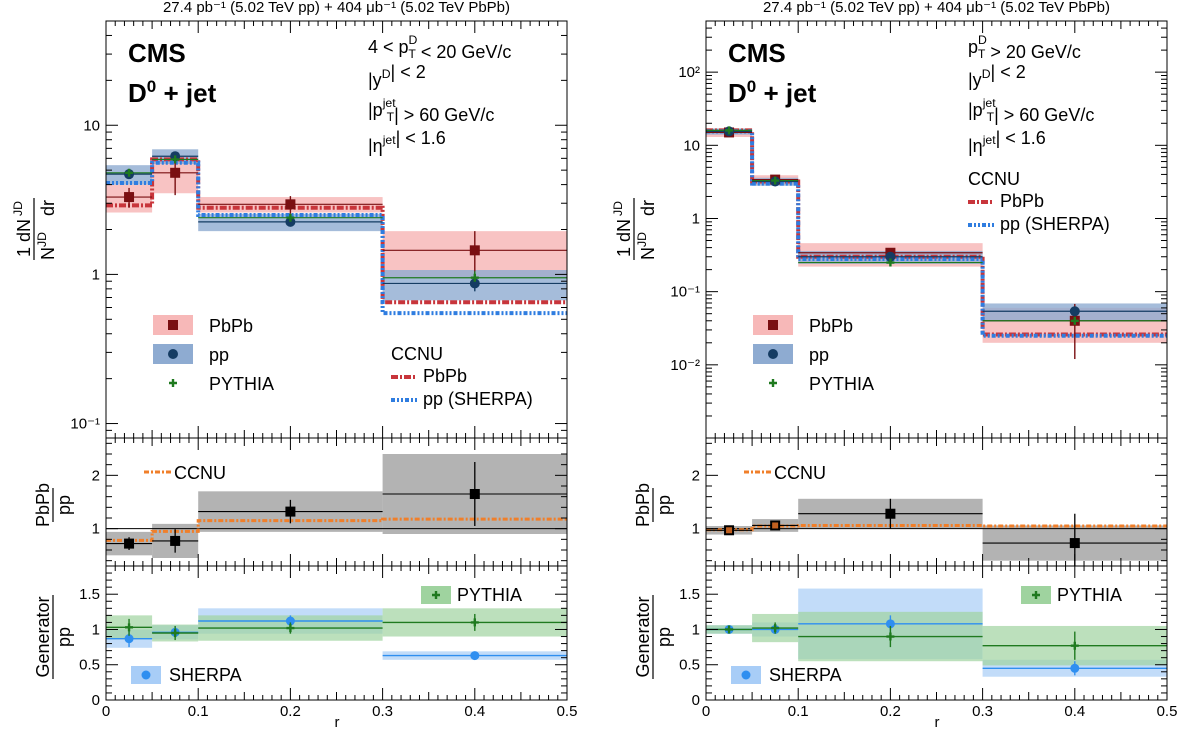 Image resolution: width=1194 pixels, height=733 pixels. What do you see at coordinates (323, 637) in the screenshot?
I see `generator-pad: 0 0.5 1 1.5` at bounding box center [323, 637].